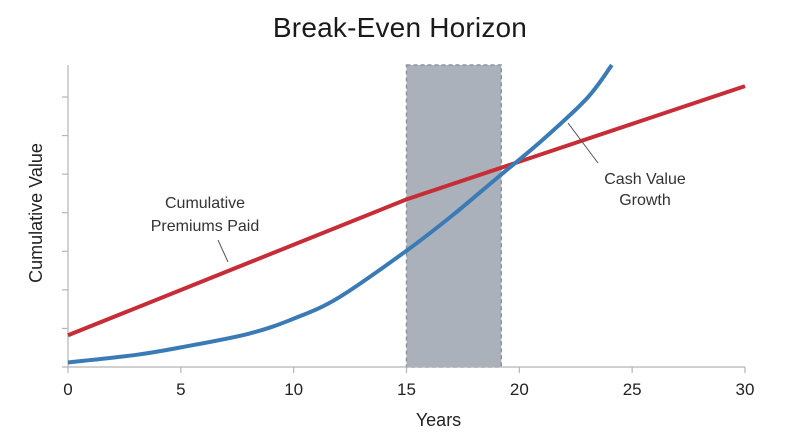 This screenshot has width=800, height=447. Describe the element at coordinates (36, 213) in the screenshot. I see `y-axis-title: Cumulative Value` at that location.